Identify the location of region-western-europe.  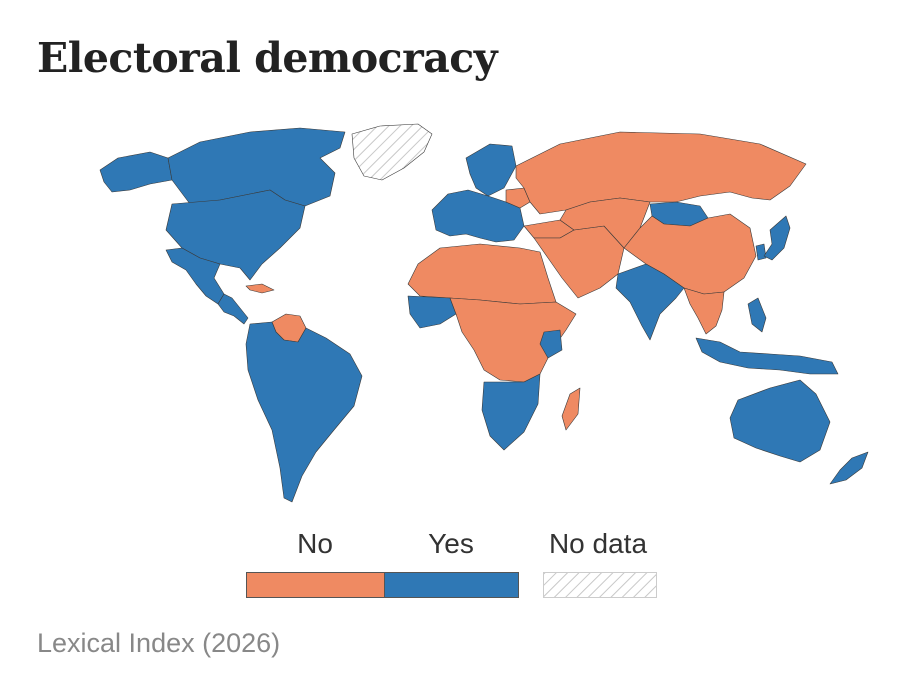
(478, 216).